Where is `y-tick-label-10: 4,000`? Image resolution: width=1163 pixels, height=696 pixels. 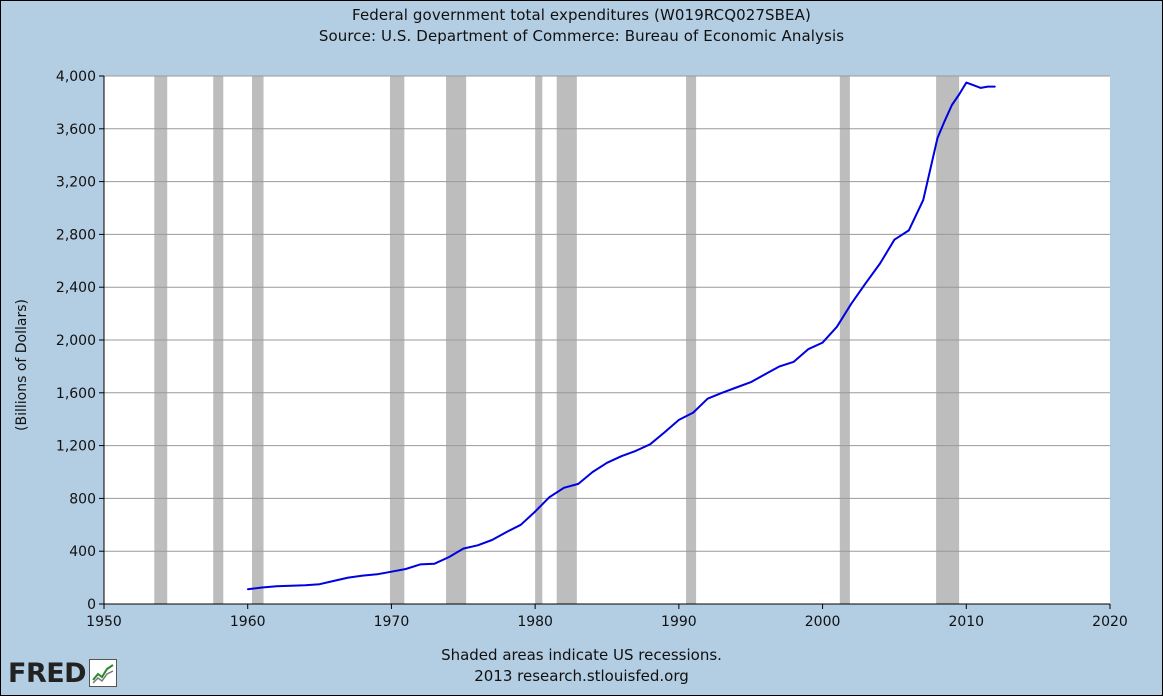 y-tick-label-10: 4,000 is located at coordinates (76, 77).